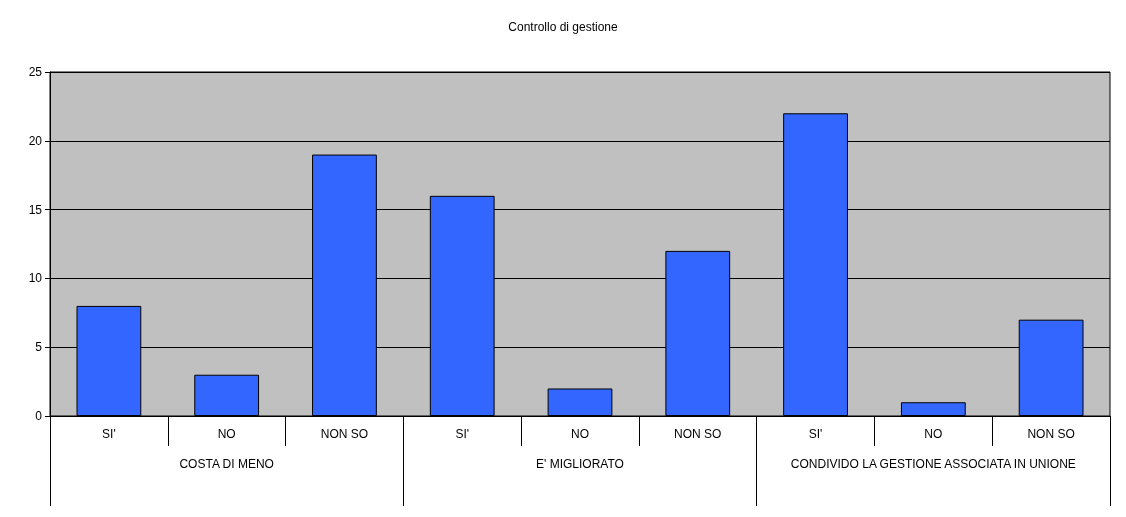  I want to click on y-tick-label: 5, so click(39, 347).